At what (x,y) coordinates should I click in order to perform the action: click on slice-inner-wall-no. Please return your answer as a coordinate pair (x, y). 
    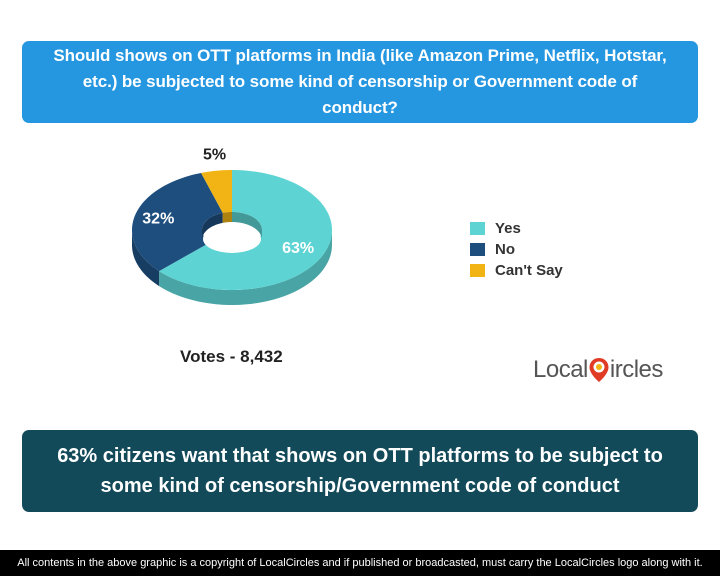
    Looking at the image, I should click on (212, 226).